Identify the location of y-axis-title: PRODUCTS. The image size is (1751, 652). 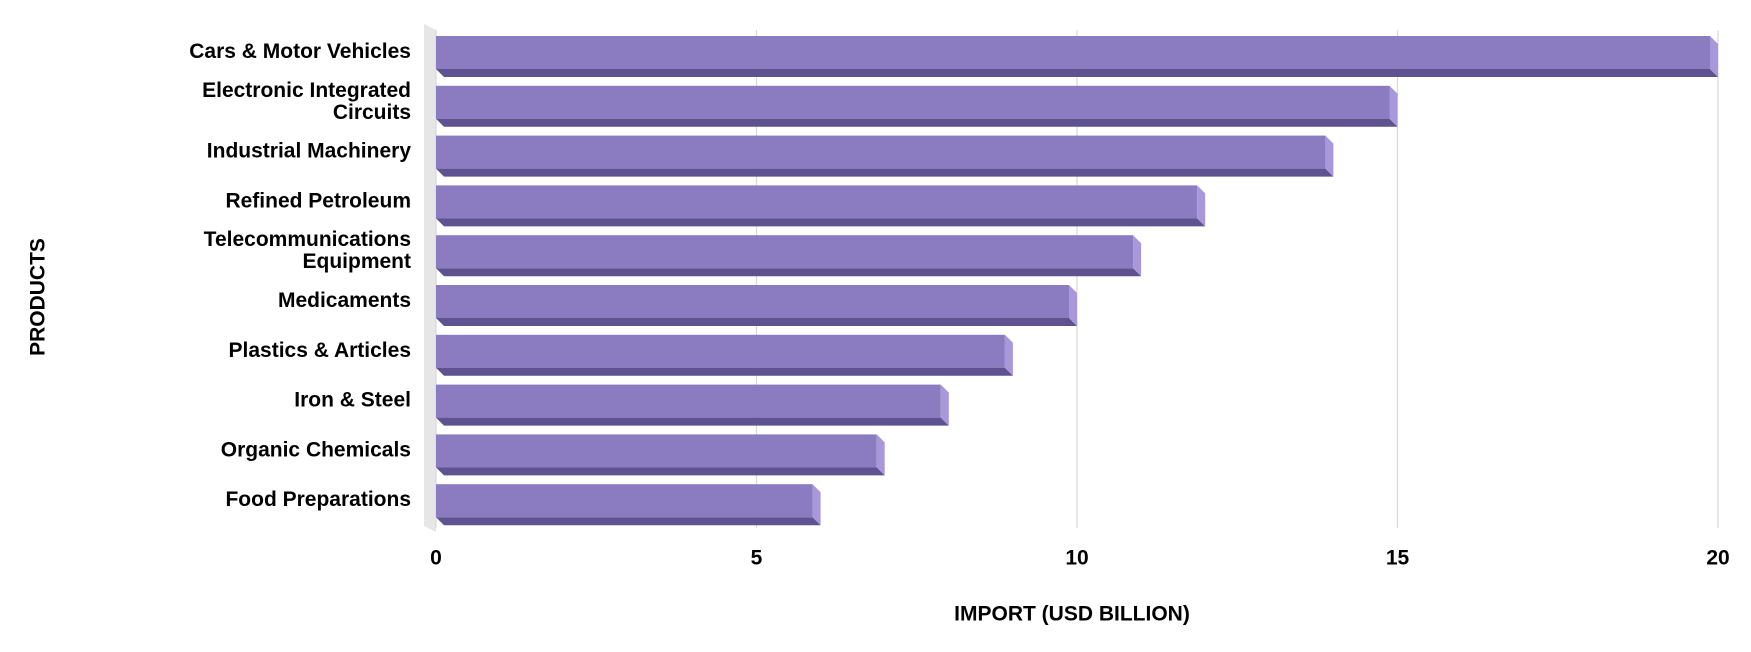
(38, 297).